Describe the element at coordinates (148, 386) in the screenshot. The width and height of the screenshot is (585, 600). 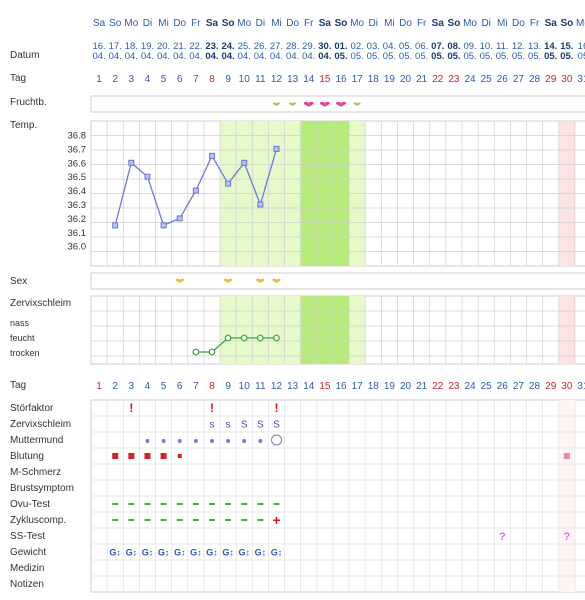
I see `day-number-bottom: 4` at that location.